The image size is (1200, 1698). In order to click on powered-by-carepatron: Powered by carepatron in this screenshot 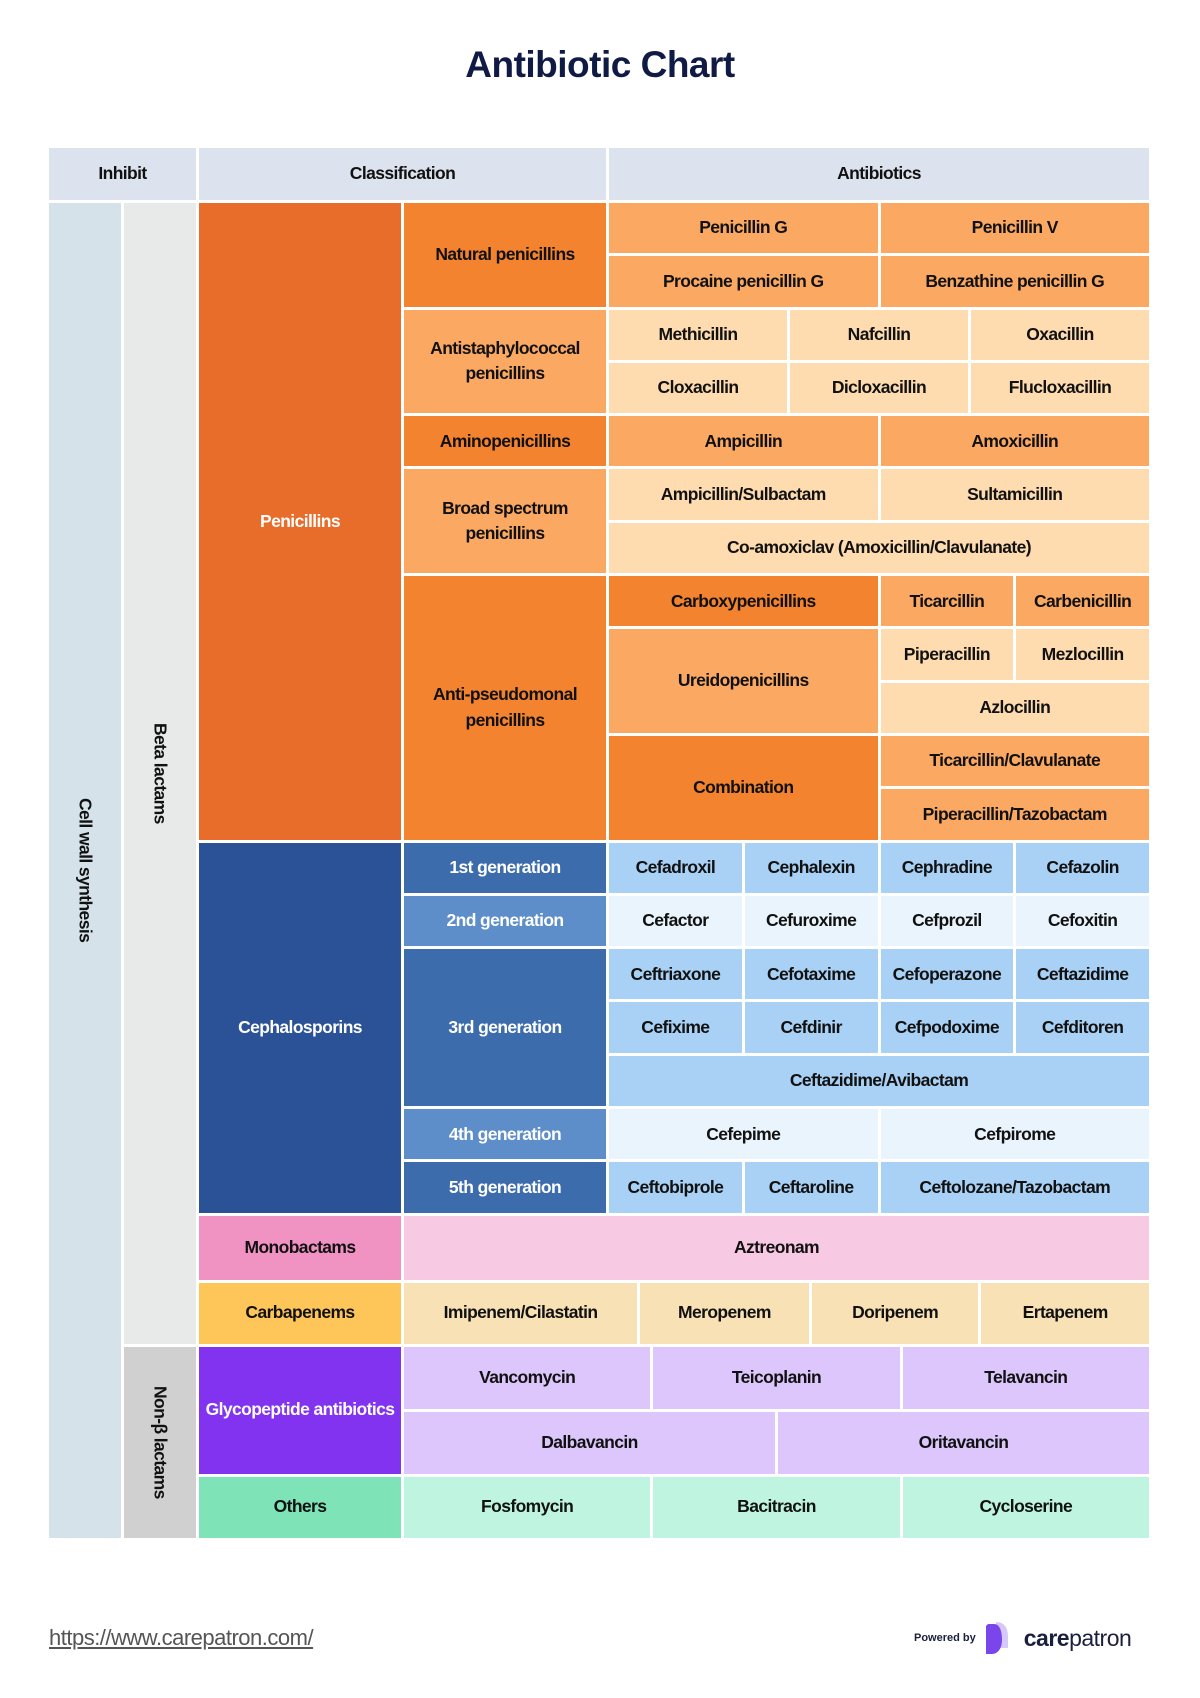, I will do `click(1023, 1638)`.